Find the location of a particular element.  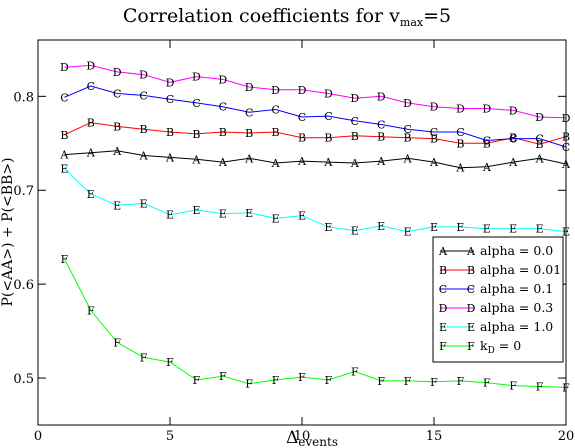

series-3: D D D D D D D D D D D D D D D D D D D D is located at coordinates (315, 92).